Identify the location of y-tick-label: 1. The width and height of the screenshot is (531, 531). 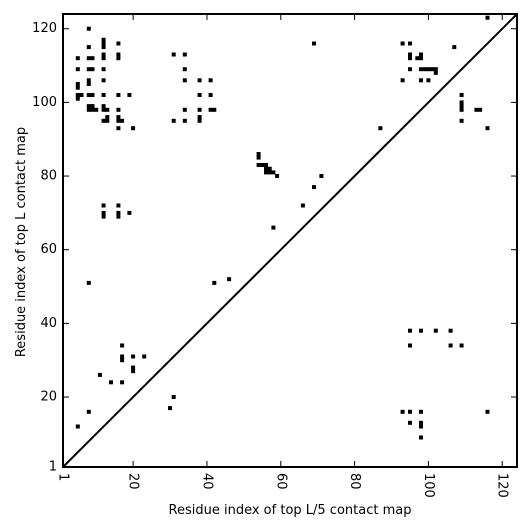
(53, 467).